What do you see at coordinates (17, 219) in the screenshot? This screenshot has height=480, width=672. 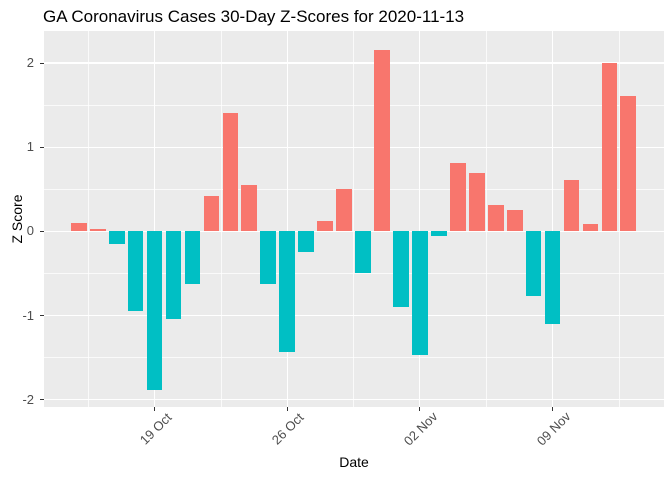 I see `y-axis-title: Z Score` at bounding box center [17, 219].